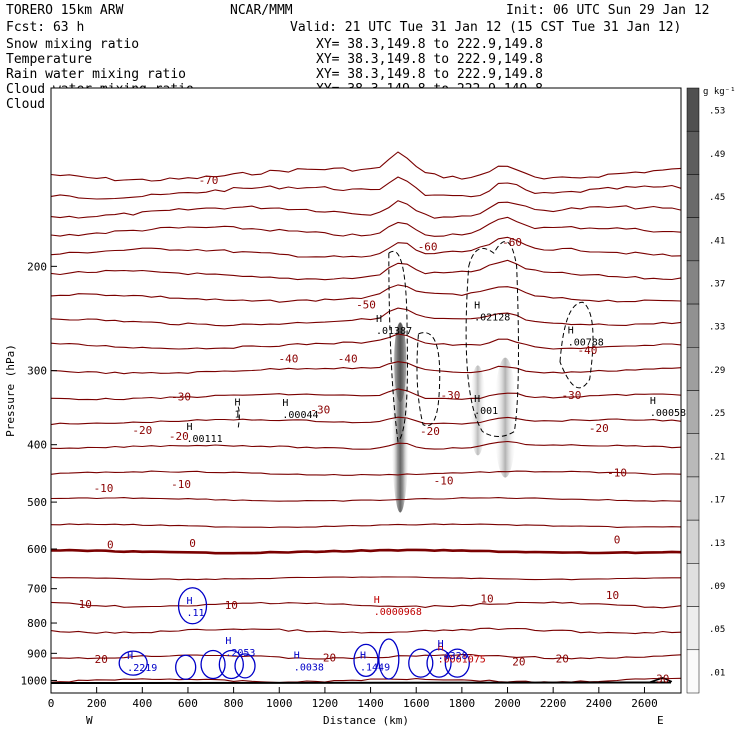 The image size is (740, 740). What do you see at coordinates (37, 266) in the screenshot?
I see `y-tick-label: 200` at bounding box center [37, 266].